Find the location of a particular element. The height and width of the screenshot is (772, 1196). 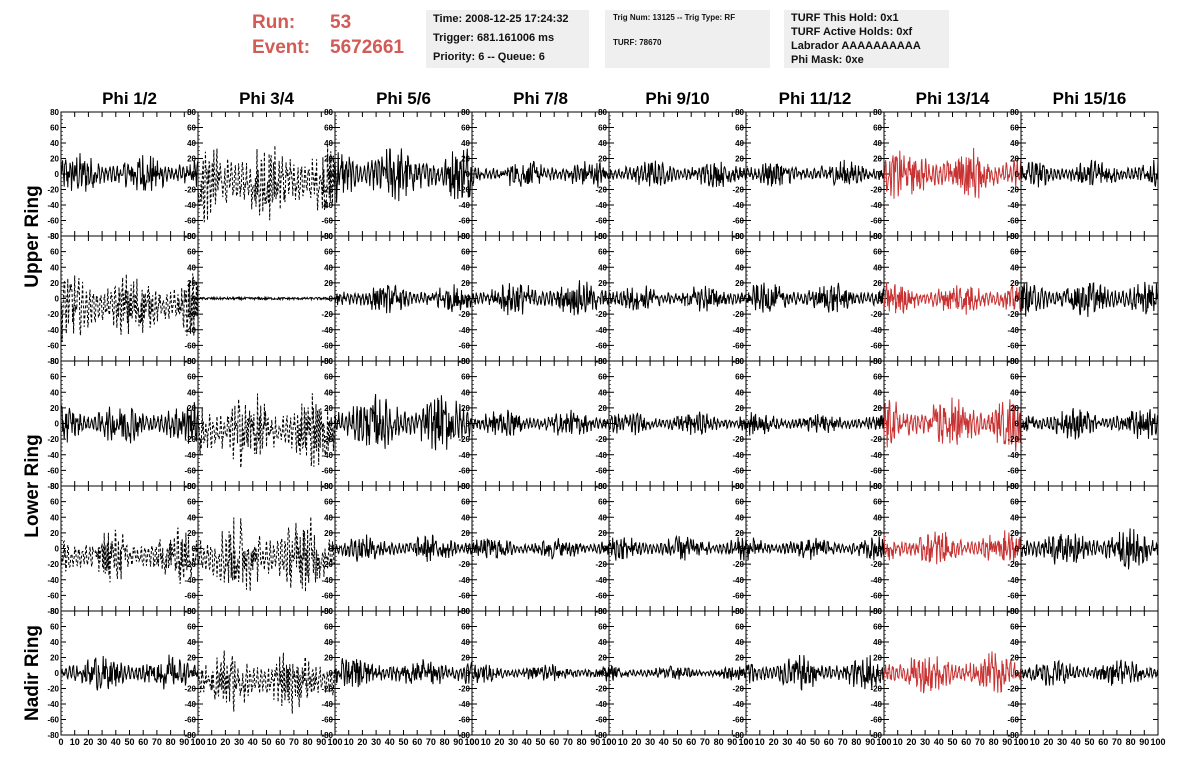

column-header: Phi 5/6 is located at coordinates (403, 98).